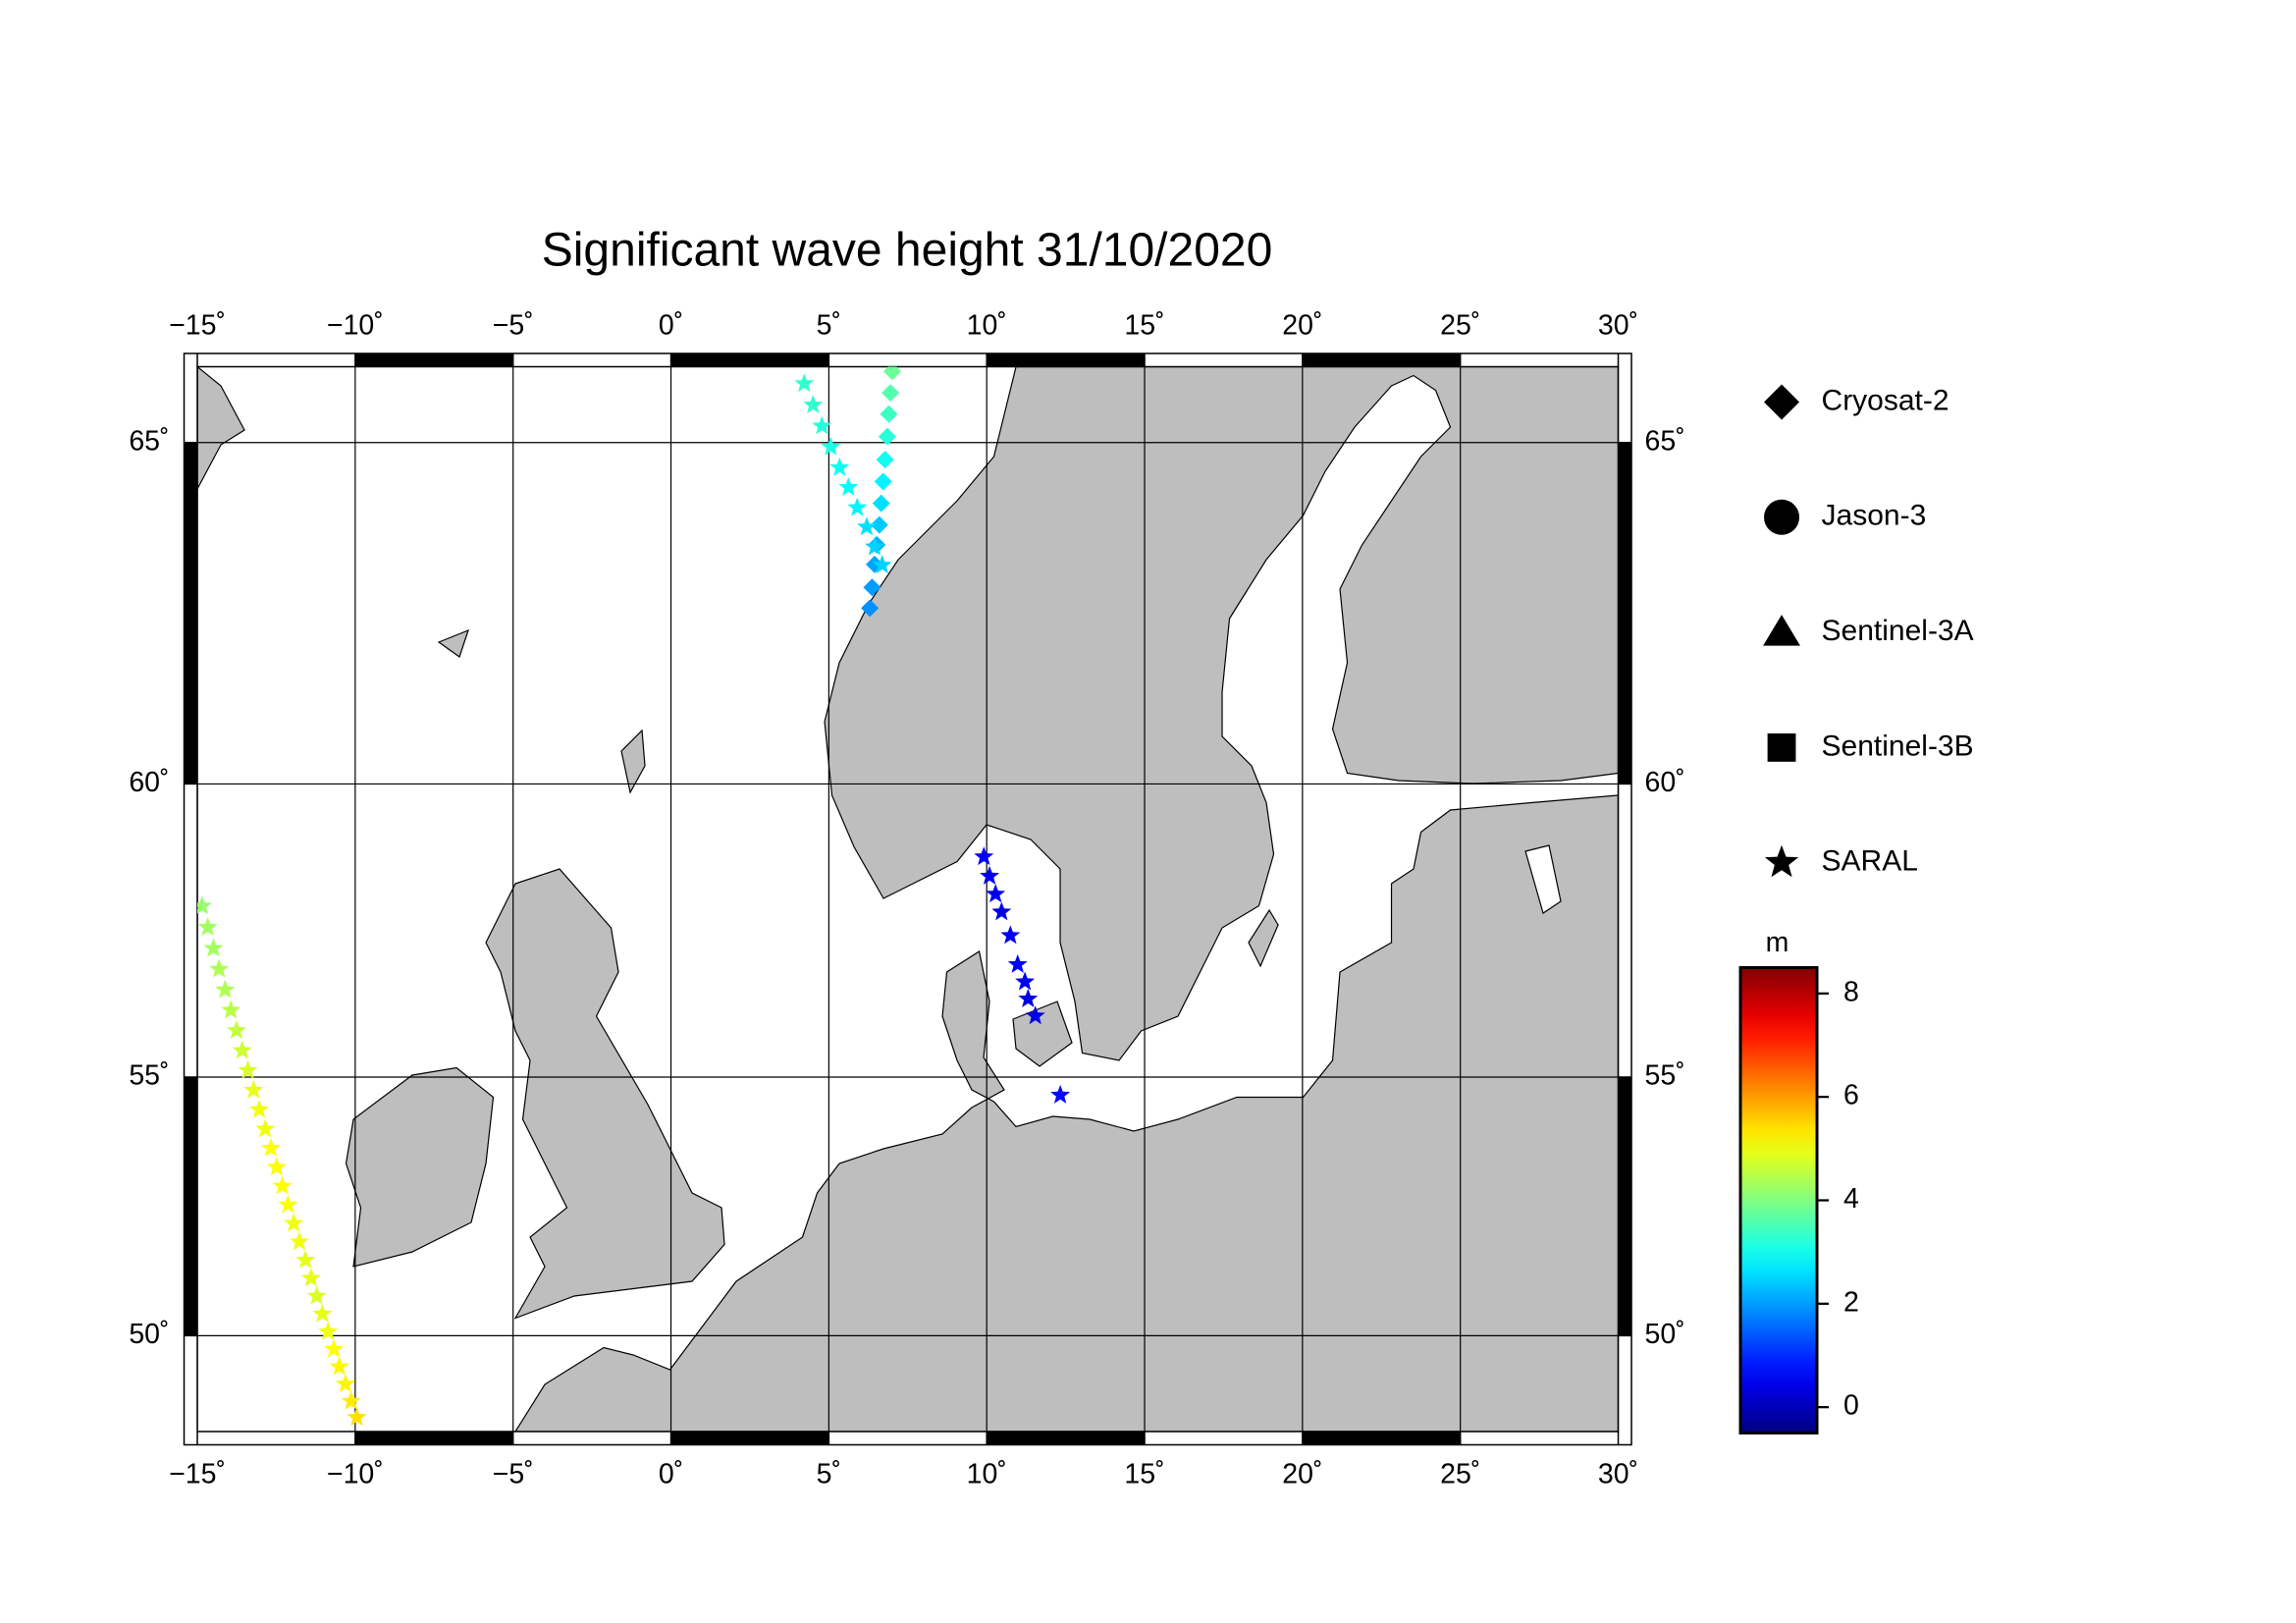 This screenshot has width=2296, height=1623. I want to click on x-tick-label: 25˚, so click(1460, 326).